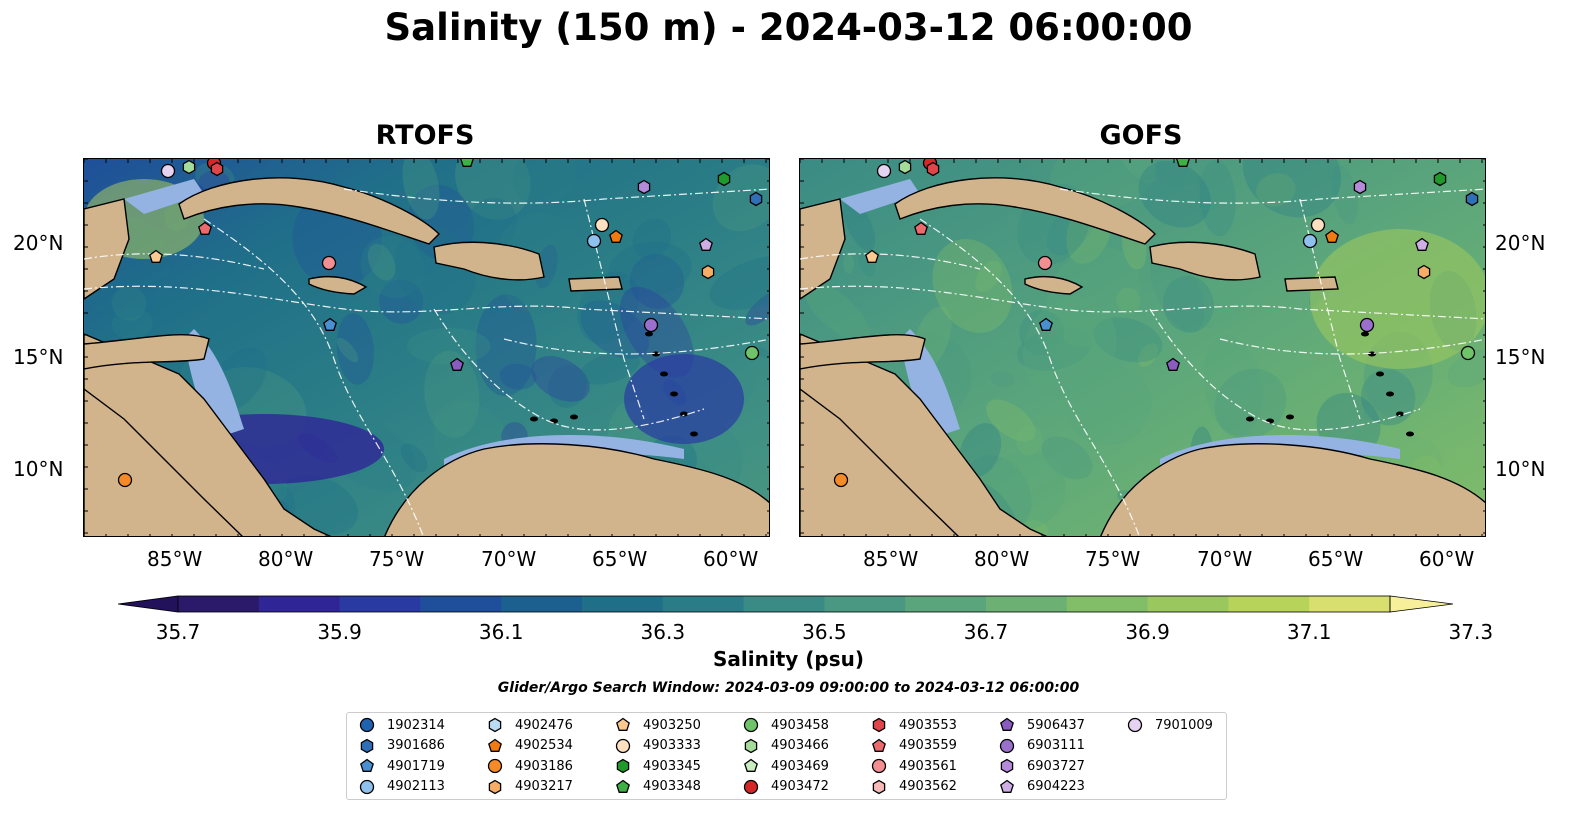 The height and width of the screenshot is (827, 1577). I want to click on legend-label: 1902314, so click(416, 725).